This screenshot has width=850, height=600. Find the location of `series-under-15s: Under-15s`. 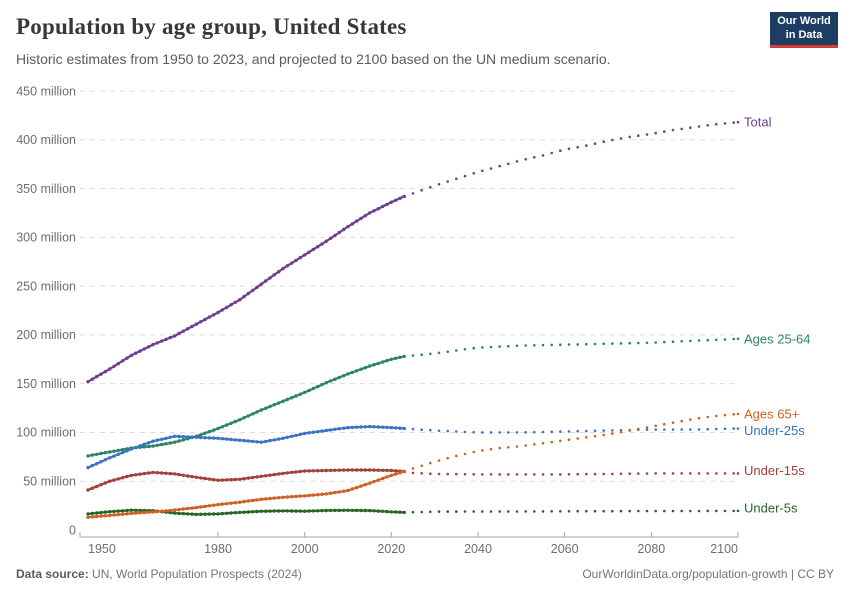

series-under-15s: Under-15s is located at coordinates (445, 477).